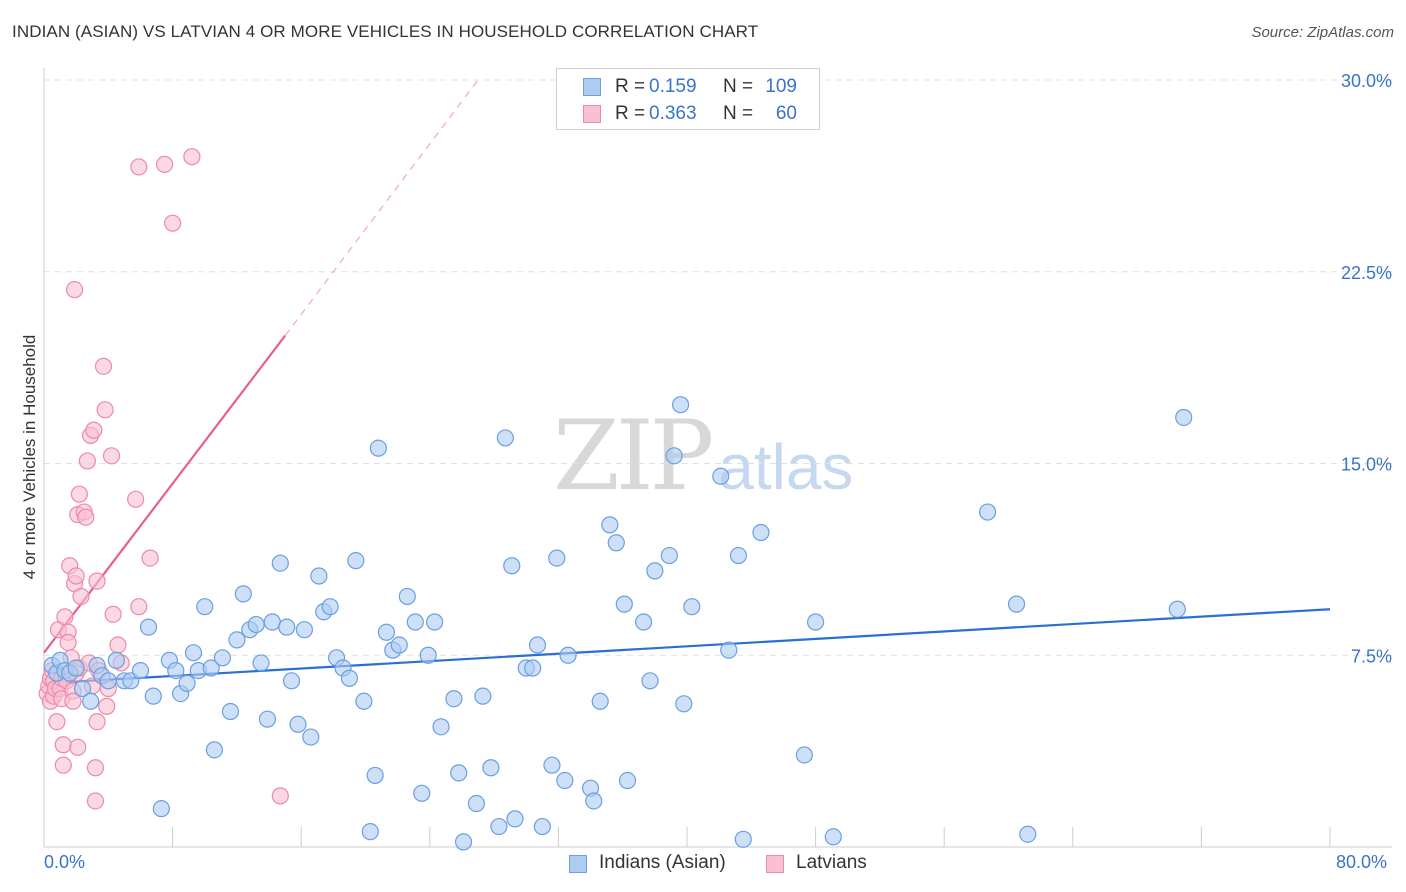 The image size is (1406, 892). What do you see at coordinates (673, 86) in the screenshot?
I see `r-value: 0.159` at bounding box center [673, 86].